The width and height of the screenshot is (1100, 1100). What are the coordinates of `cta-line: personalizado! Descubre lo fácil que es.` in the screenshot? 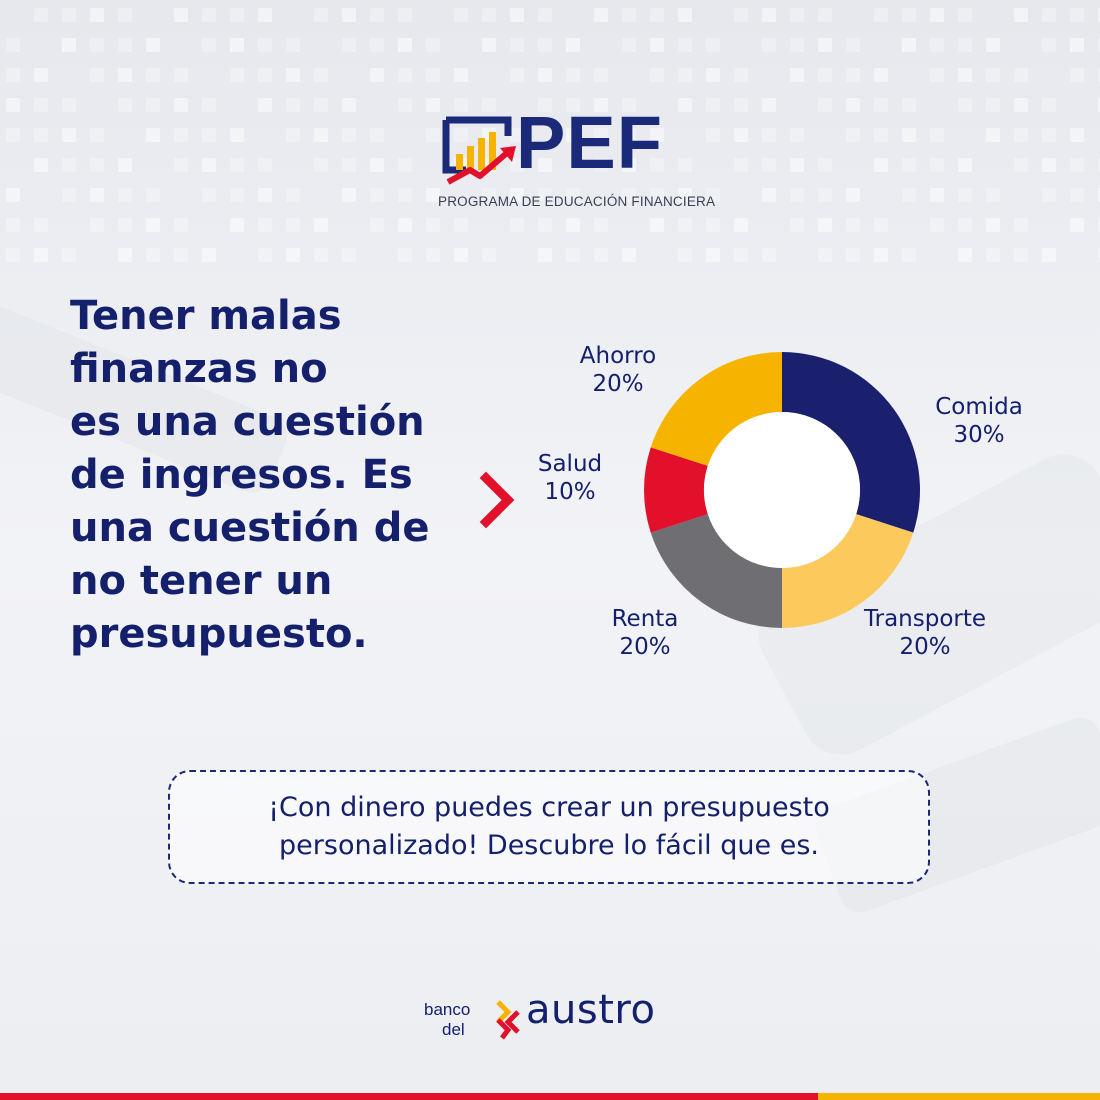 It's located at (549, 845).